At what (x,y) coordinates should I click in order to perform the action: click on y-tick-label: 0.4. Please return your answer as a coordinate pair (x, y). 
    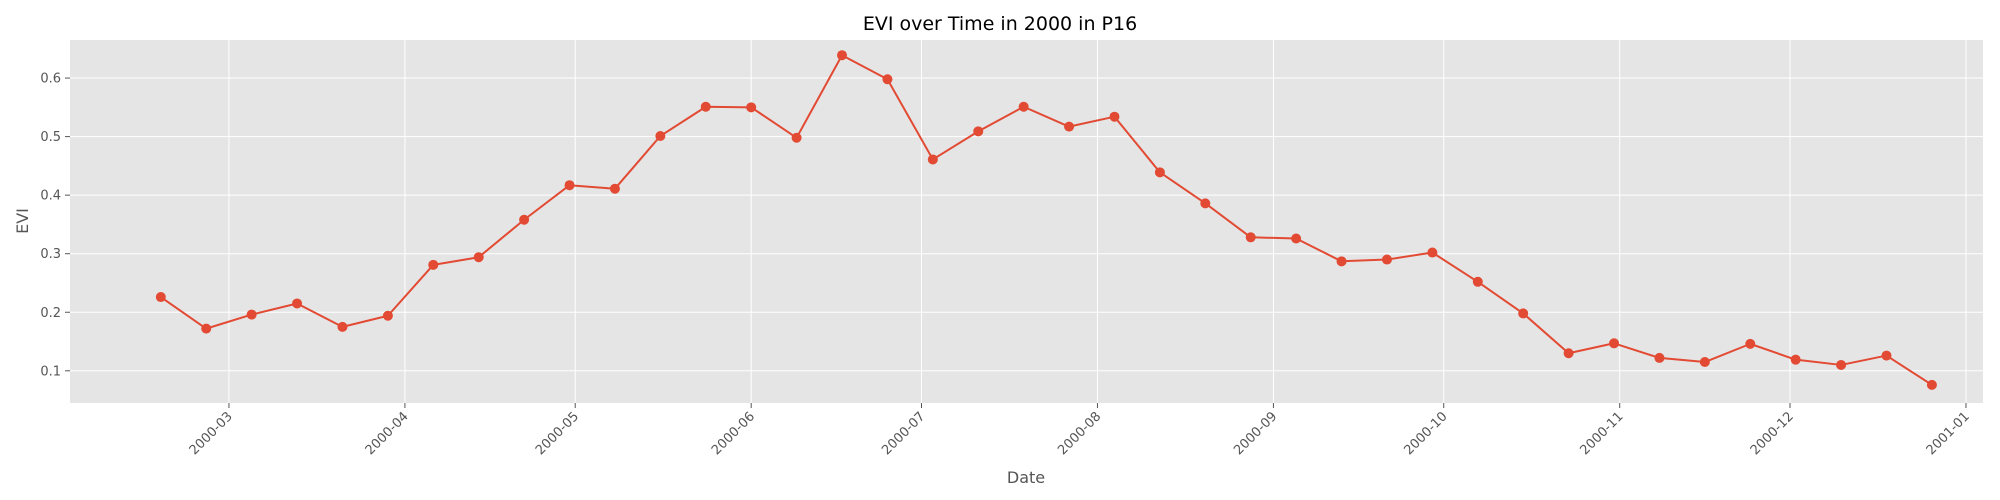
    Looking at the image, I should click on (50, 196).